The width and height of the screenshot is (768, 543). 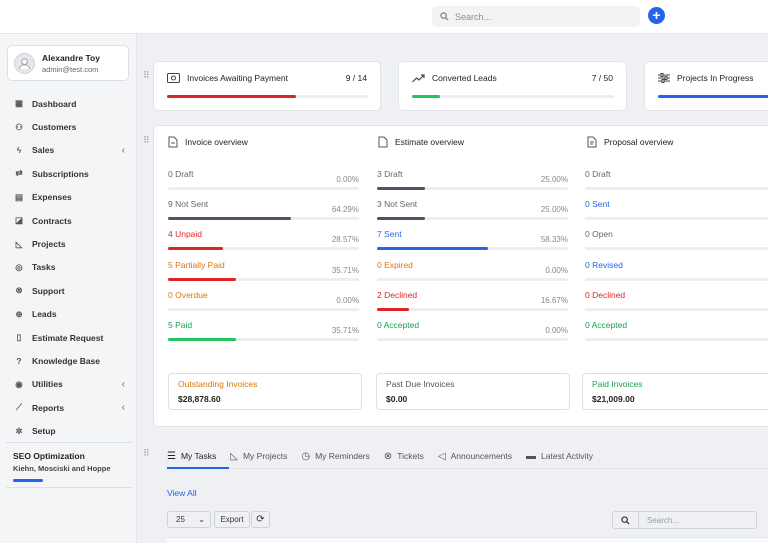 I want to click on add-new-button: +, so click(x=656, y=15).